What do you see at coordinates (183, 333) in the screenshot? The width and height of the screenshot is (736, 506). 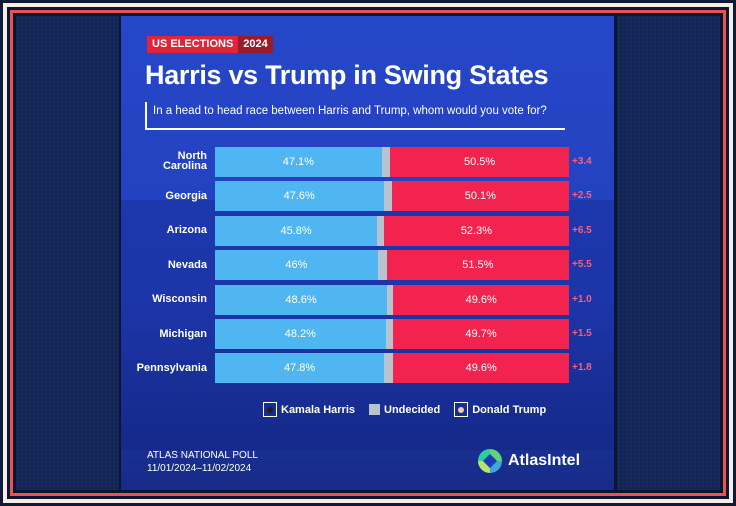 I see `state-label: Michigan` at bounding box center [183, 333].